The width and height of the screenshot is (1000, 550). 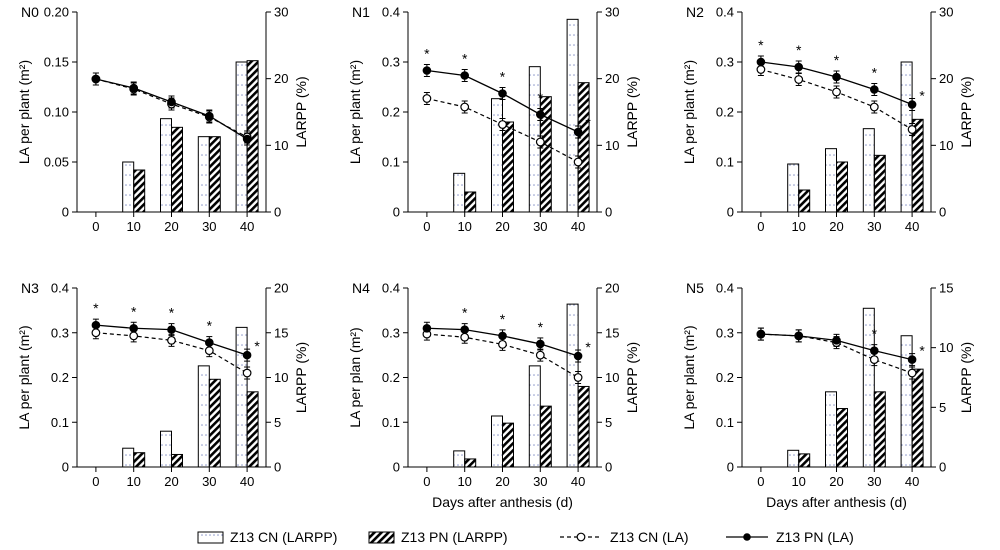 I want to click on panel-title: N3, so click(x=30, y=288).